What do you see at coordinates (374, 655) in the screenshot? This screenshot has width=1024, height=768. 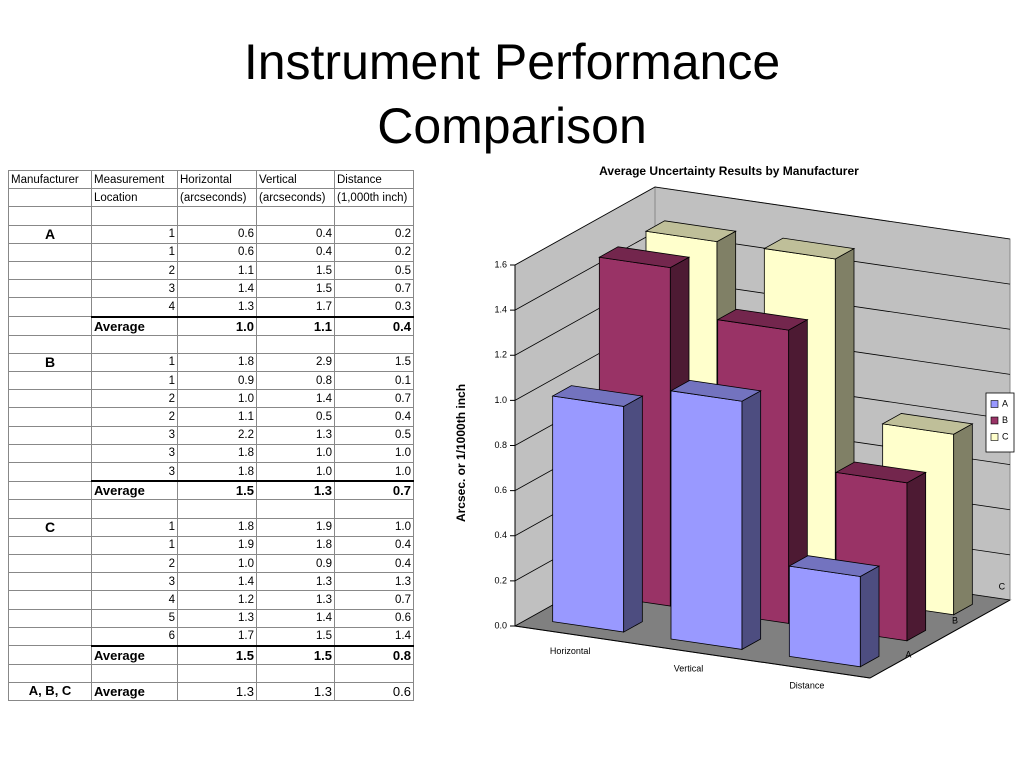 I see `table-cell: 0.8` at bounding box center [374, 655].